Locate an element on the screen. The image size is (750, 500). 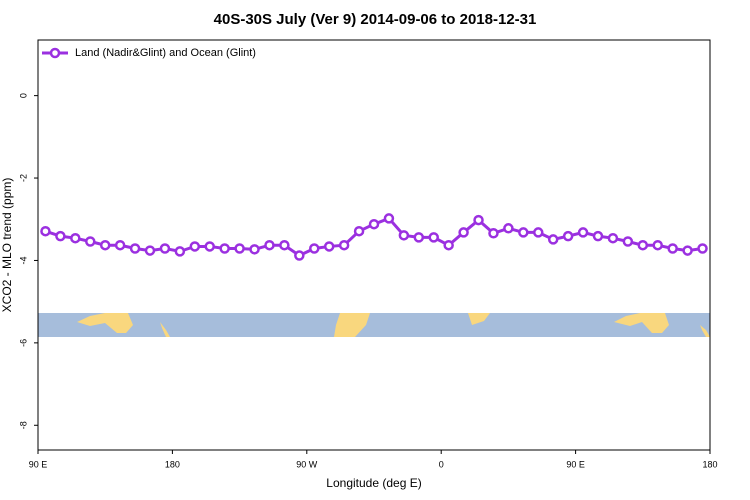
ocean is located at coordinates (374, 325).